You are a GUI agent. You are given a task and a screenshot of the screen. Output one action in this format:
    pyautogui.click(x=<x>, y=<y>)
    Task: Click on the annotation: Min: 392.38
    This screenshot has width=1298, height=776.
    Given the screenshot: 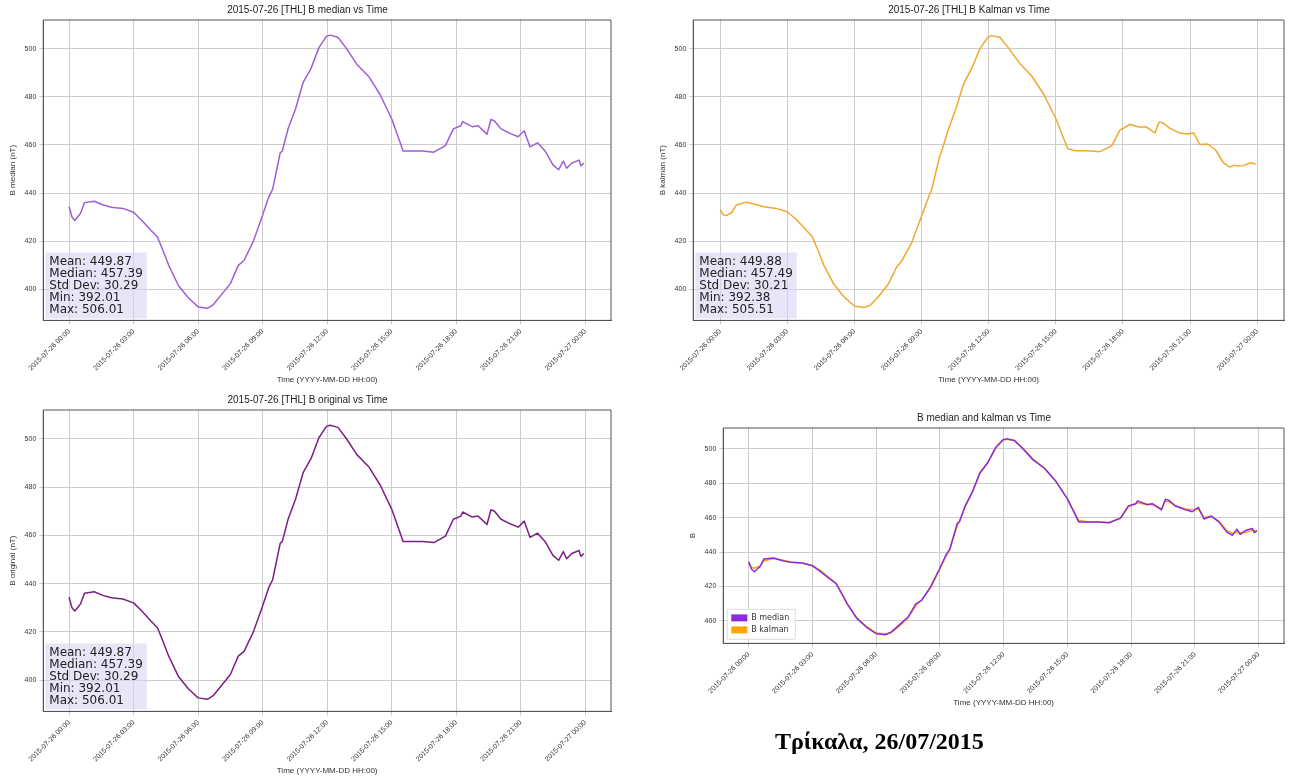 What is the action you would take?
    pyautogui.click(x=735, y=296)
    